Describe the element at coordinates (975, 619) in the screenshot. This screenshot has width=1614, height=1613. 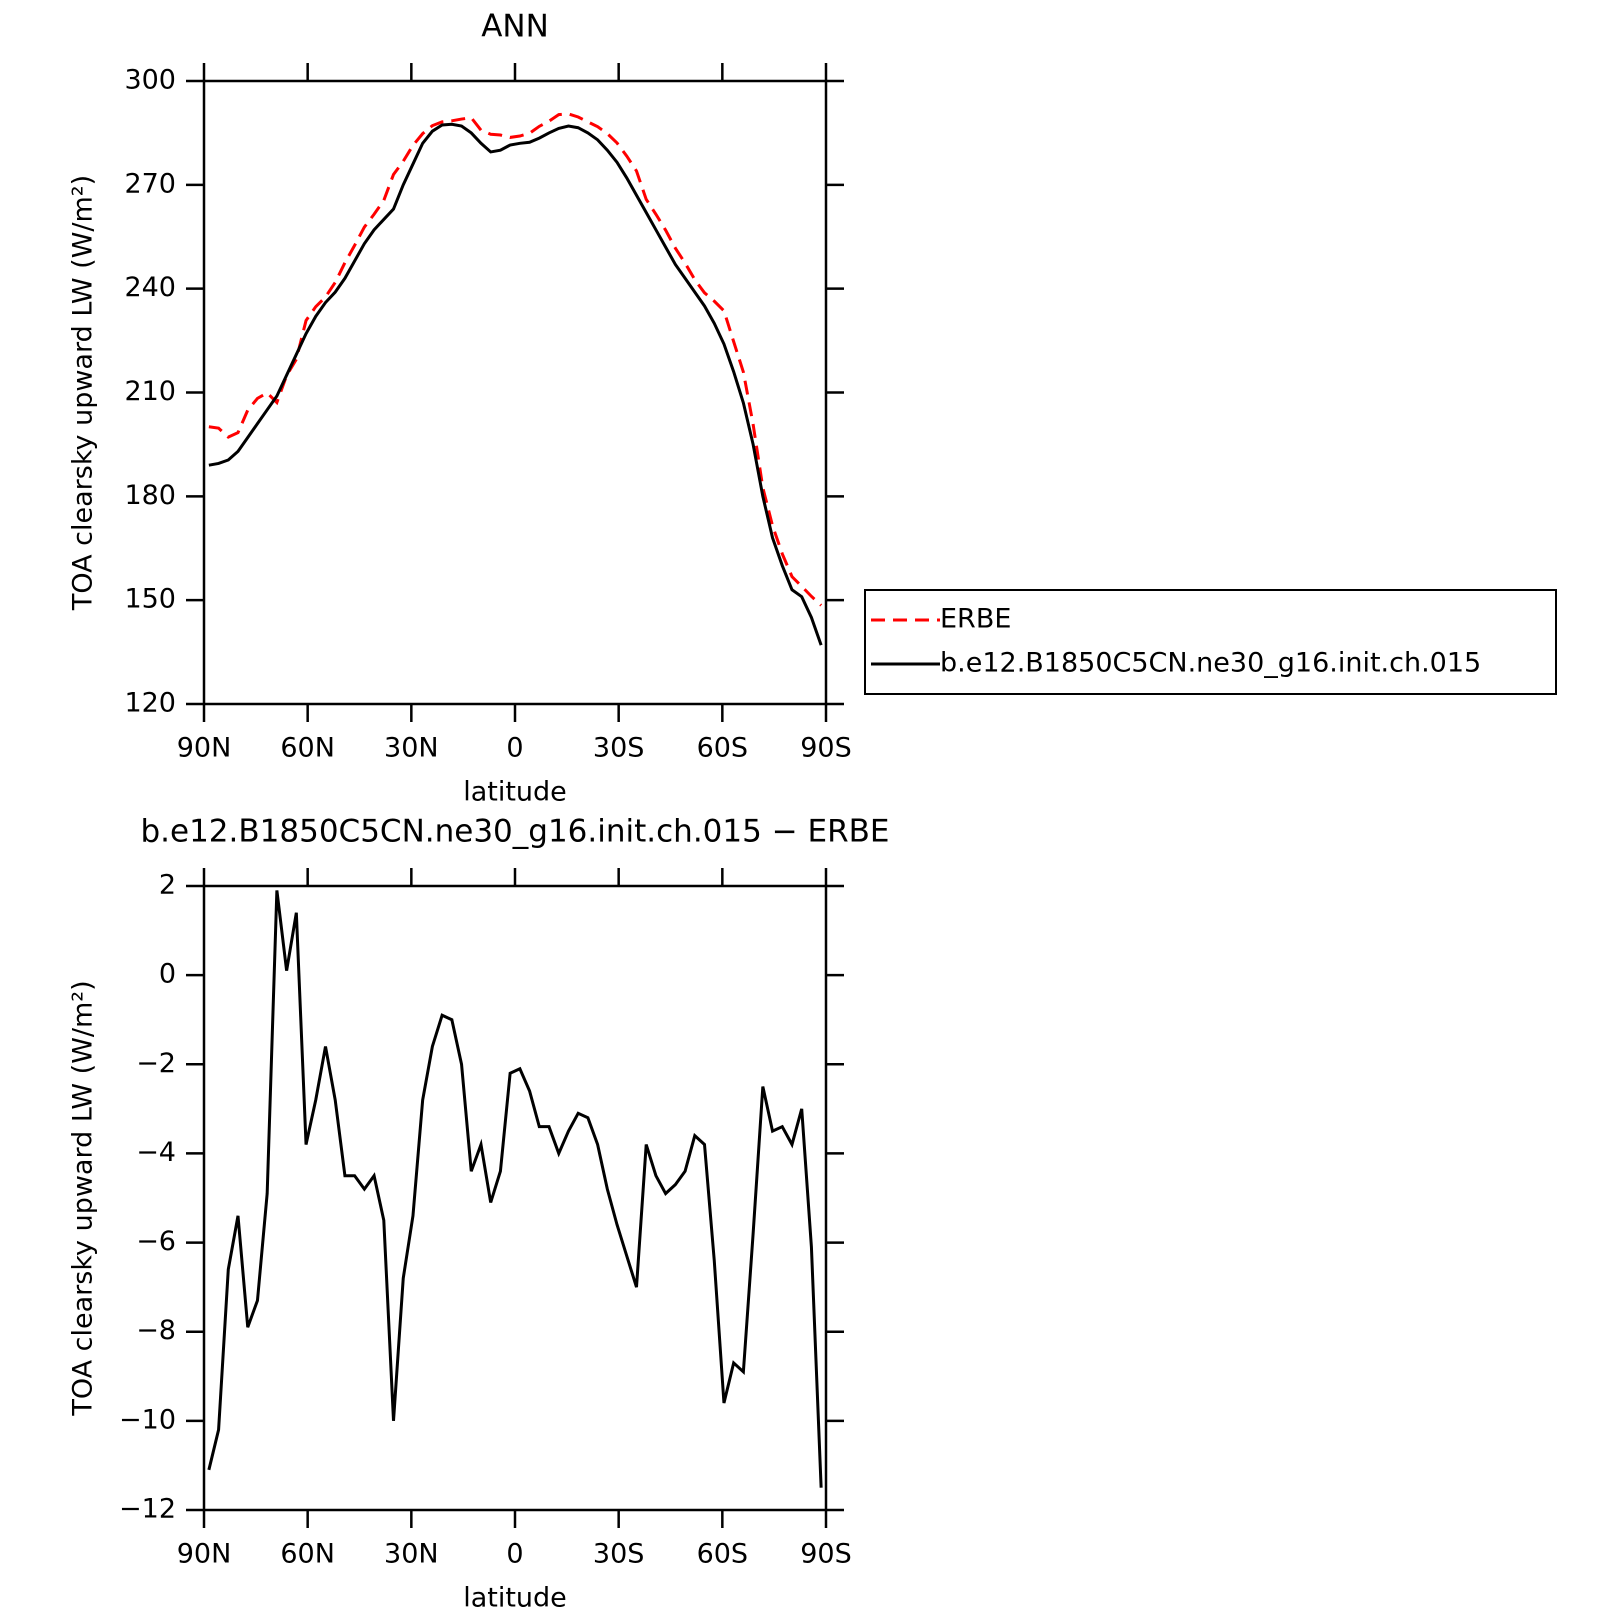
I see `legend-label: ERBE` at that location.